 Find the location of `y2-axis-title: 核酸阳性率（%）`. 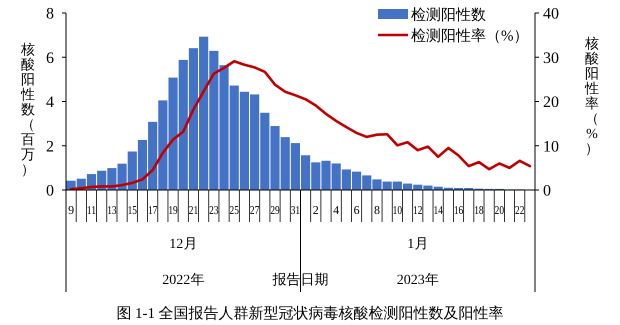

y2-axis-title: 核酸阳性率（%） is located at coordinates (591, 96).